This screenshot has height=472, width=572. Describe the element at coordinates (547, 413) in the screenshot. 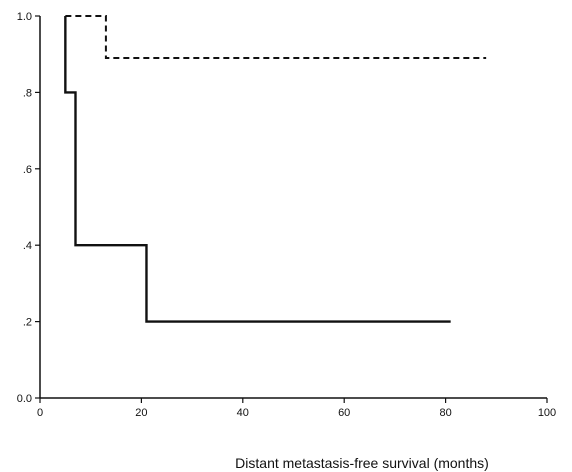

I see `x-tick-label: 100` at that location.